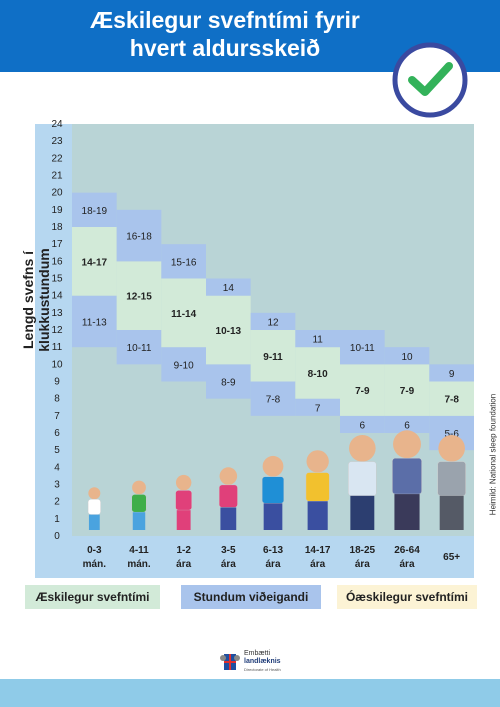  I want to click on band-low-label: 6, so click(407, 425).